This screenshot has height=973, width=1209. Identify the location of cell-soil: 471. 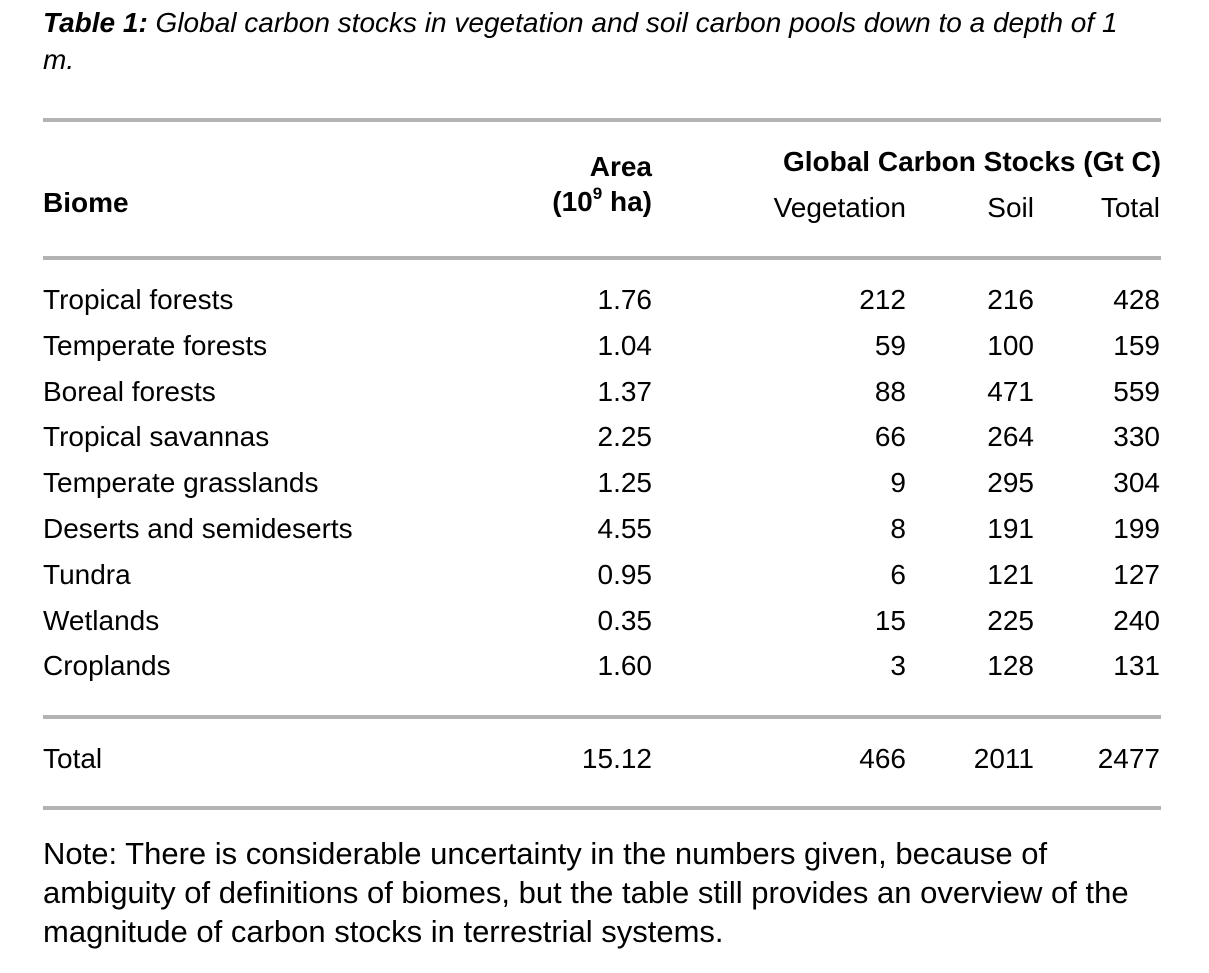
(1010, 391).